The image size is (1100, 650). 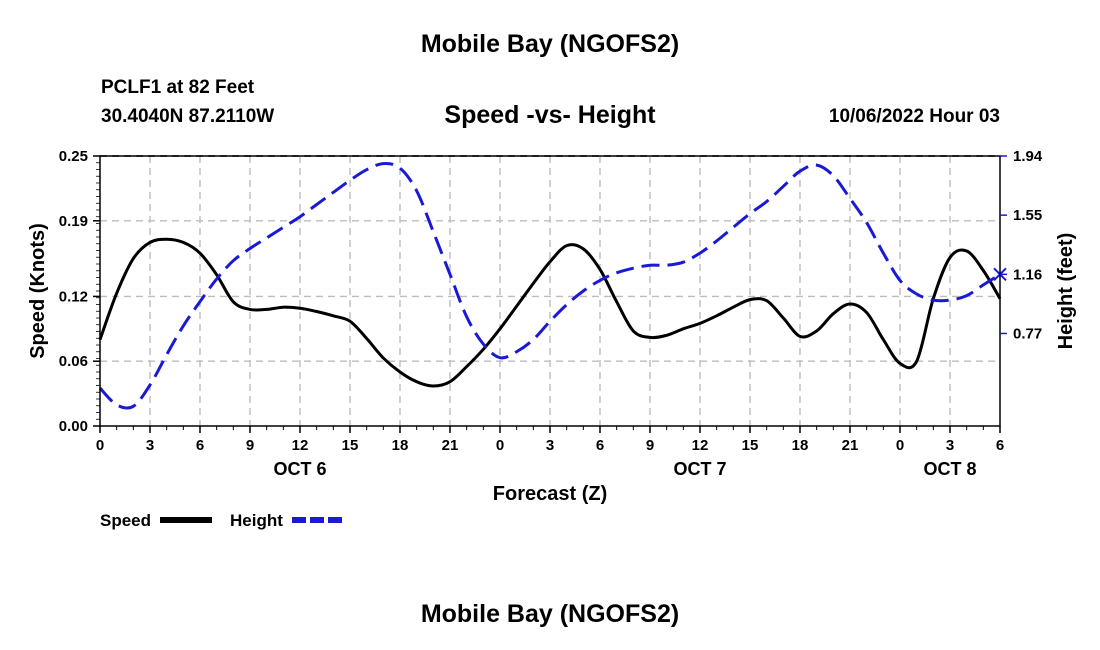 What do you see at coordinates (38, 291) in the screenshot?
I see `y-axis-label: Speed (Knots)` at bounding box center [38, 291].